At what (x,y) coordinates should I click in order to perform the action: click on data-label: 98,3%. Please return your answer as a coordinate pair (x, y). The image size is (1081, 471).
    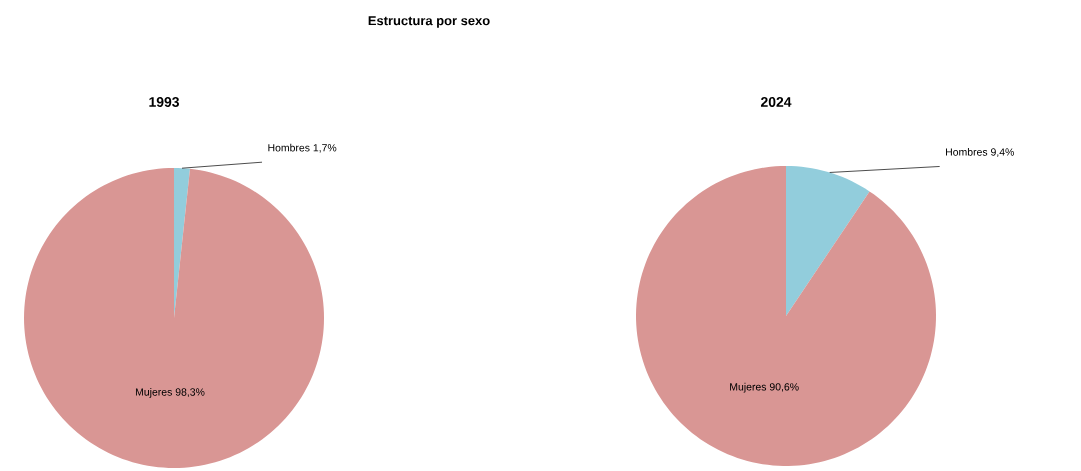
    Looking at the image, I should click on (190, 392).